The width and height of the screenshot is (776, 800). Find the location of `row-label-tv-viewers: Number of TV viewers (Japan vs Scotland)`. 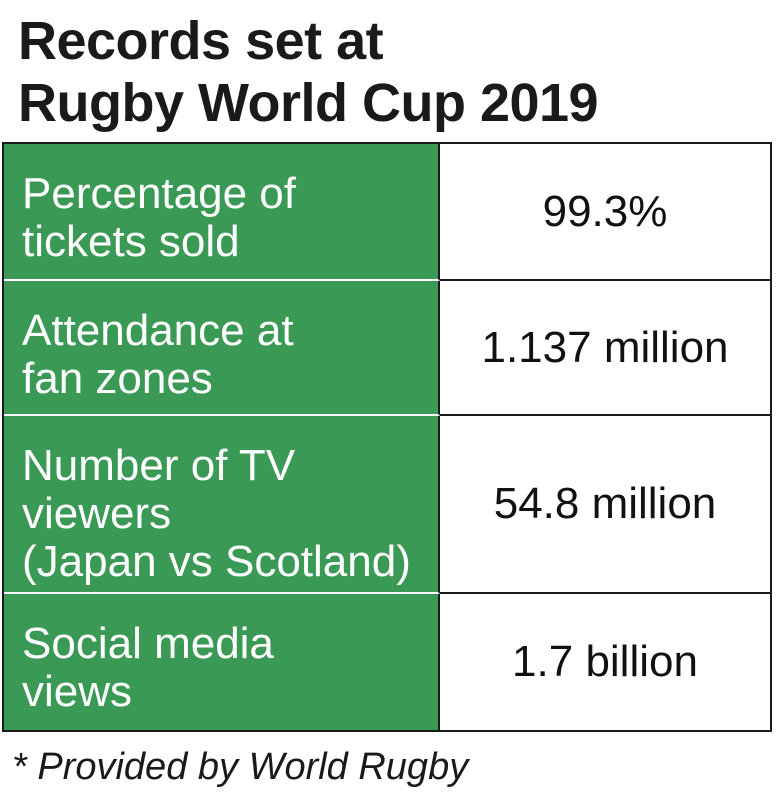

row-label-tv-viewers: Number of TV viewers (Japan vs Scotland) is located at coordinates (222, 505).